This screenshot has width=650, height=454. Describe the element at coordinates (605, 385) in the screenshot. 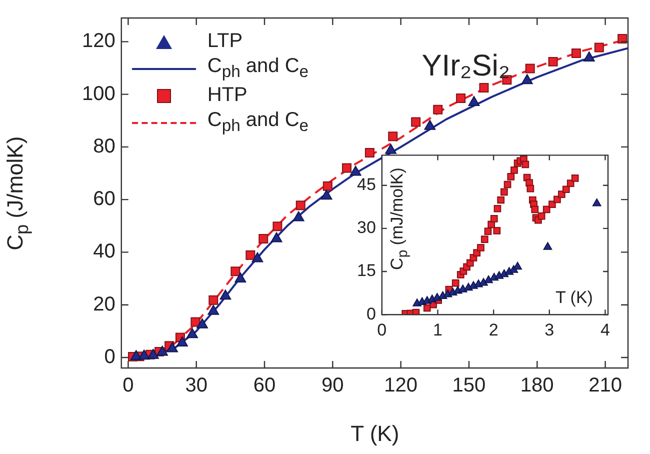

I see `x-tick-label: 210` at that location.